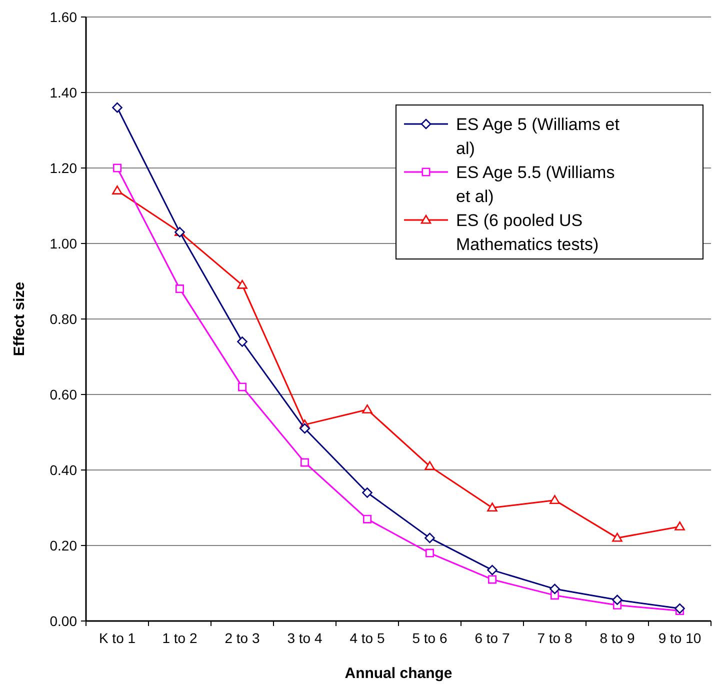  Describe the element at coordinates (304, 638) in the screenshot. I see `x-tick-label: 3 to 4` at that location.